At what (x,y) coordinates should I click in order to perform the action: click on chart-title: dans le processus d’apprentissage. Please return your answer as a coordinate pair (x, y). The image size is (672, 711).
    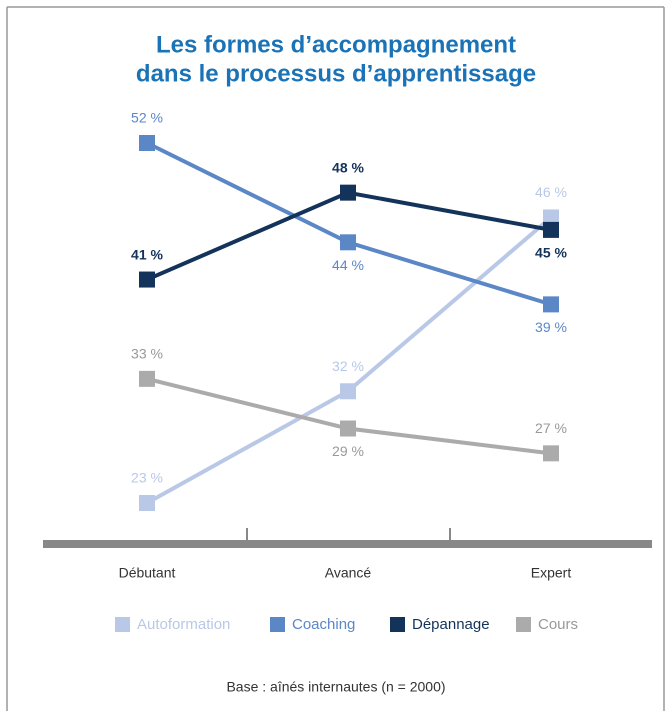
    Looking at the image, I should click on (336, 73).